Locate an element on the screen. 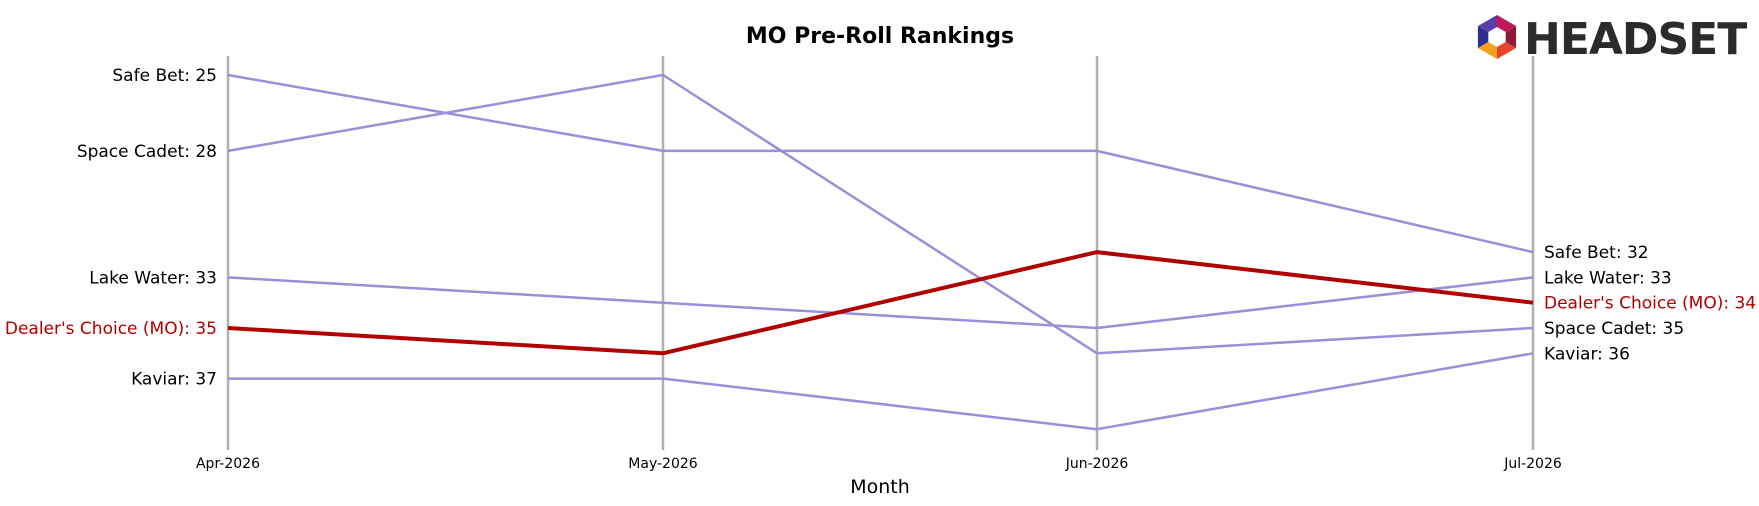  chart-title: MO Pre-Roll Rankings is located at coordinates (880, 36).